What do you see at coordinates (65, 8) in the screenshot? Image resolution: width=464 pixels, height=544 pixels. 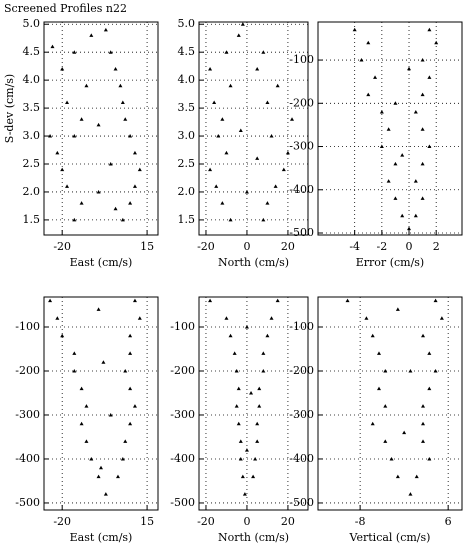 I see `figure-title: Screened Profiles n22` at bounding box center [65, 8].